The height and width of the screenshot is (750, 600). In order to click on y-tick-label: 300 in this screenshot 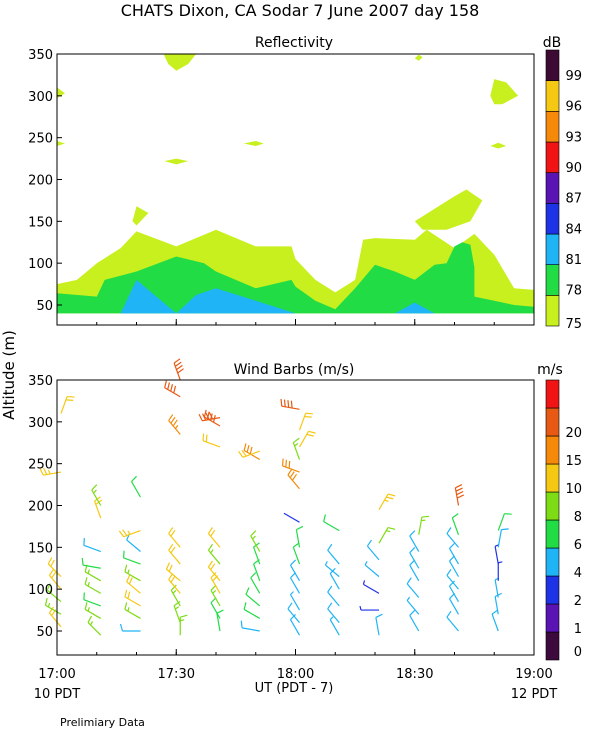, I will do `click(40, 423)`.